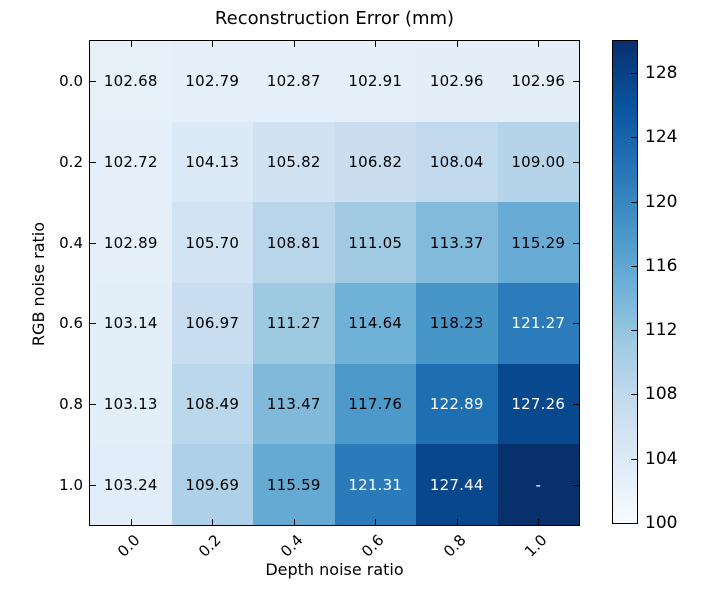  I want to click on heatmap-cell: 105.70, so click(212, 242).